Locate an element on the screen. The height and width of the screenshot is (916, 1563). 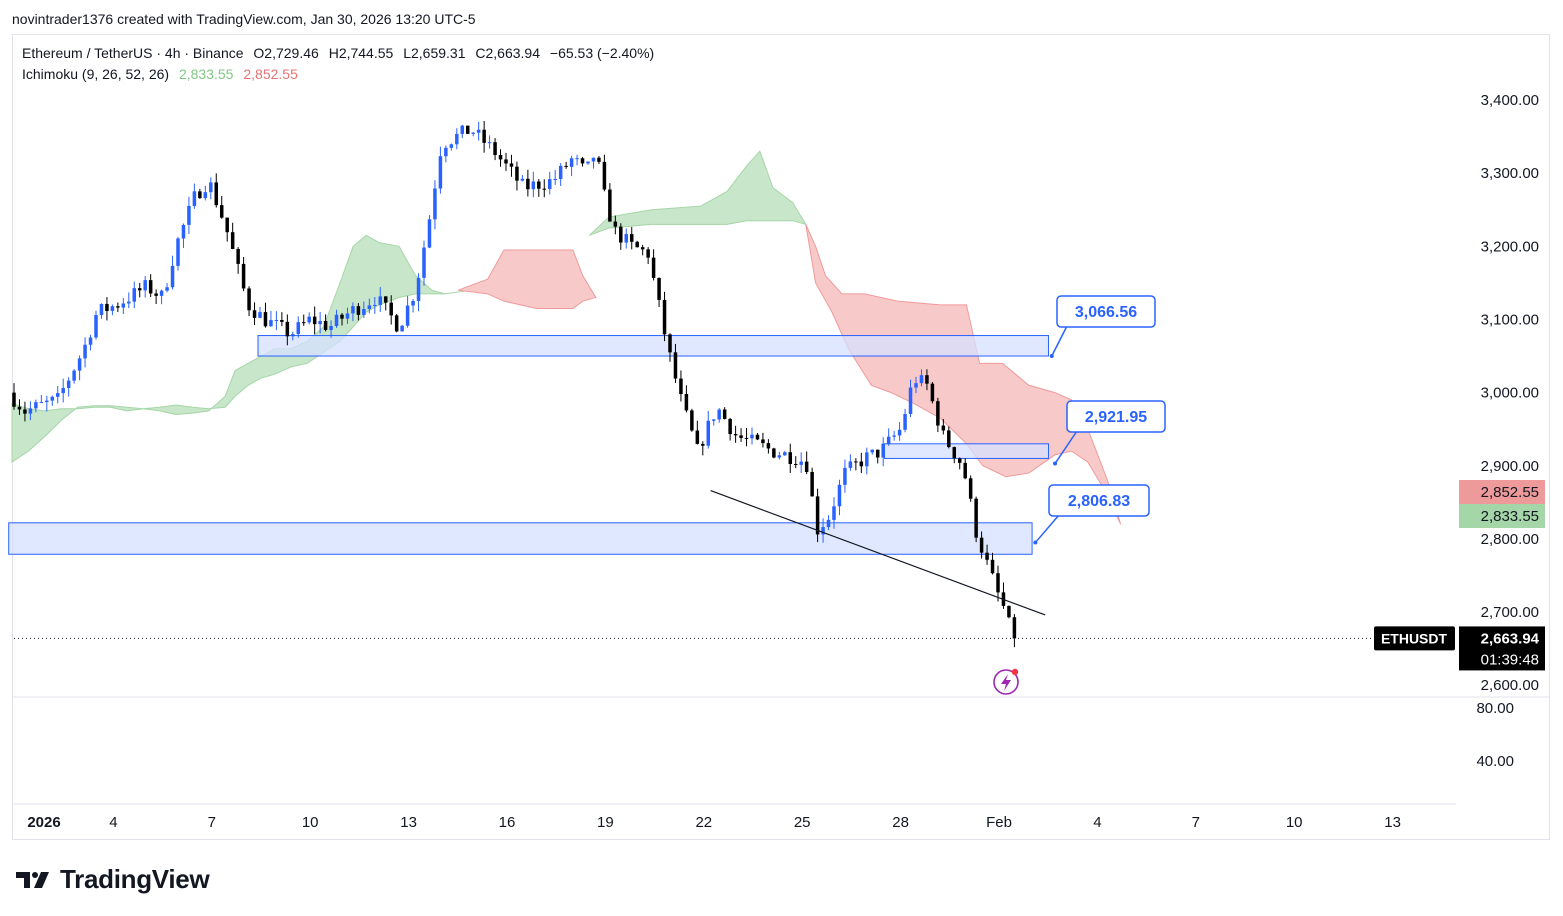
tradingview-logo-icon is located at coordinates (32, 879).